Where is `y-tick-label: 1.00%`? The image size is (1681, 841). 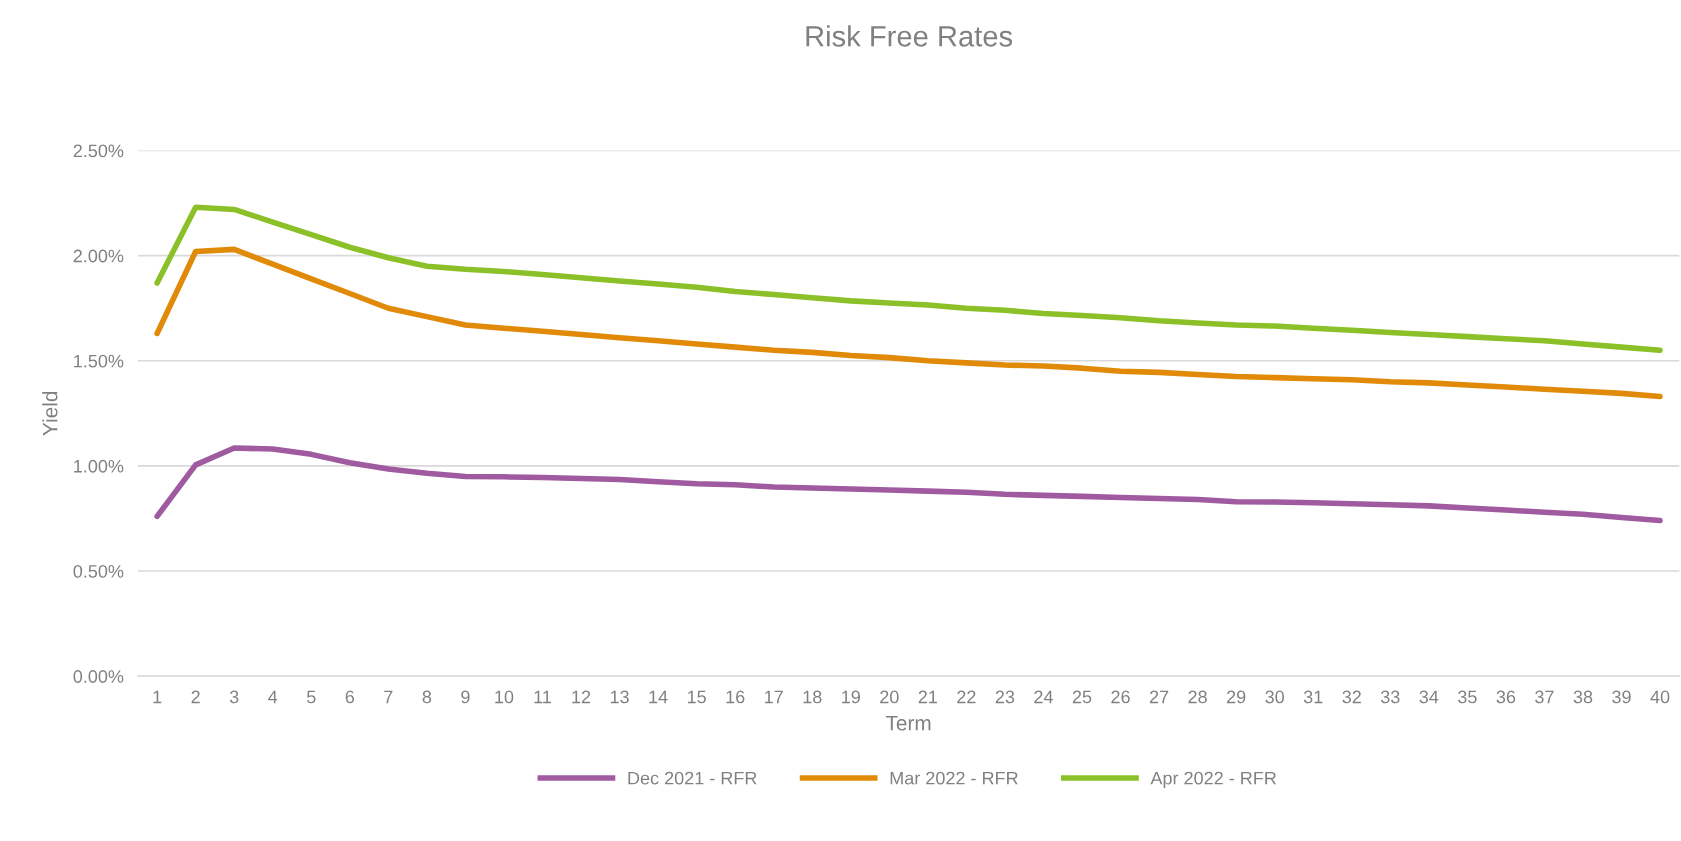 y-tick-label: 1.00% is located at coordinates (99, 466).